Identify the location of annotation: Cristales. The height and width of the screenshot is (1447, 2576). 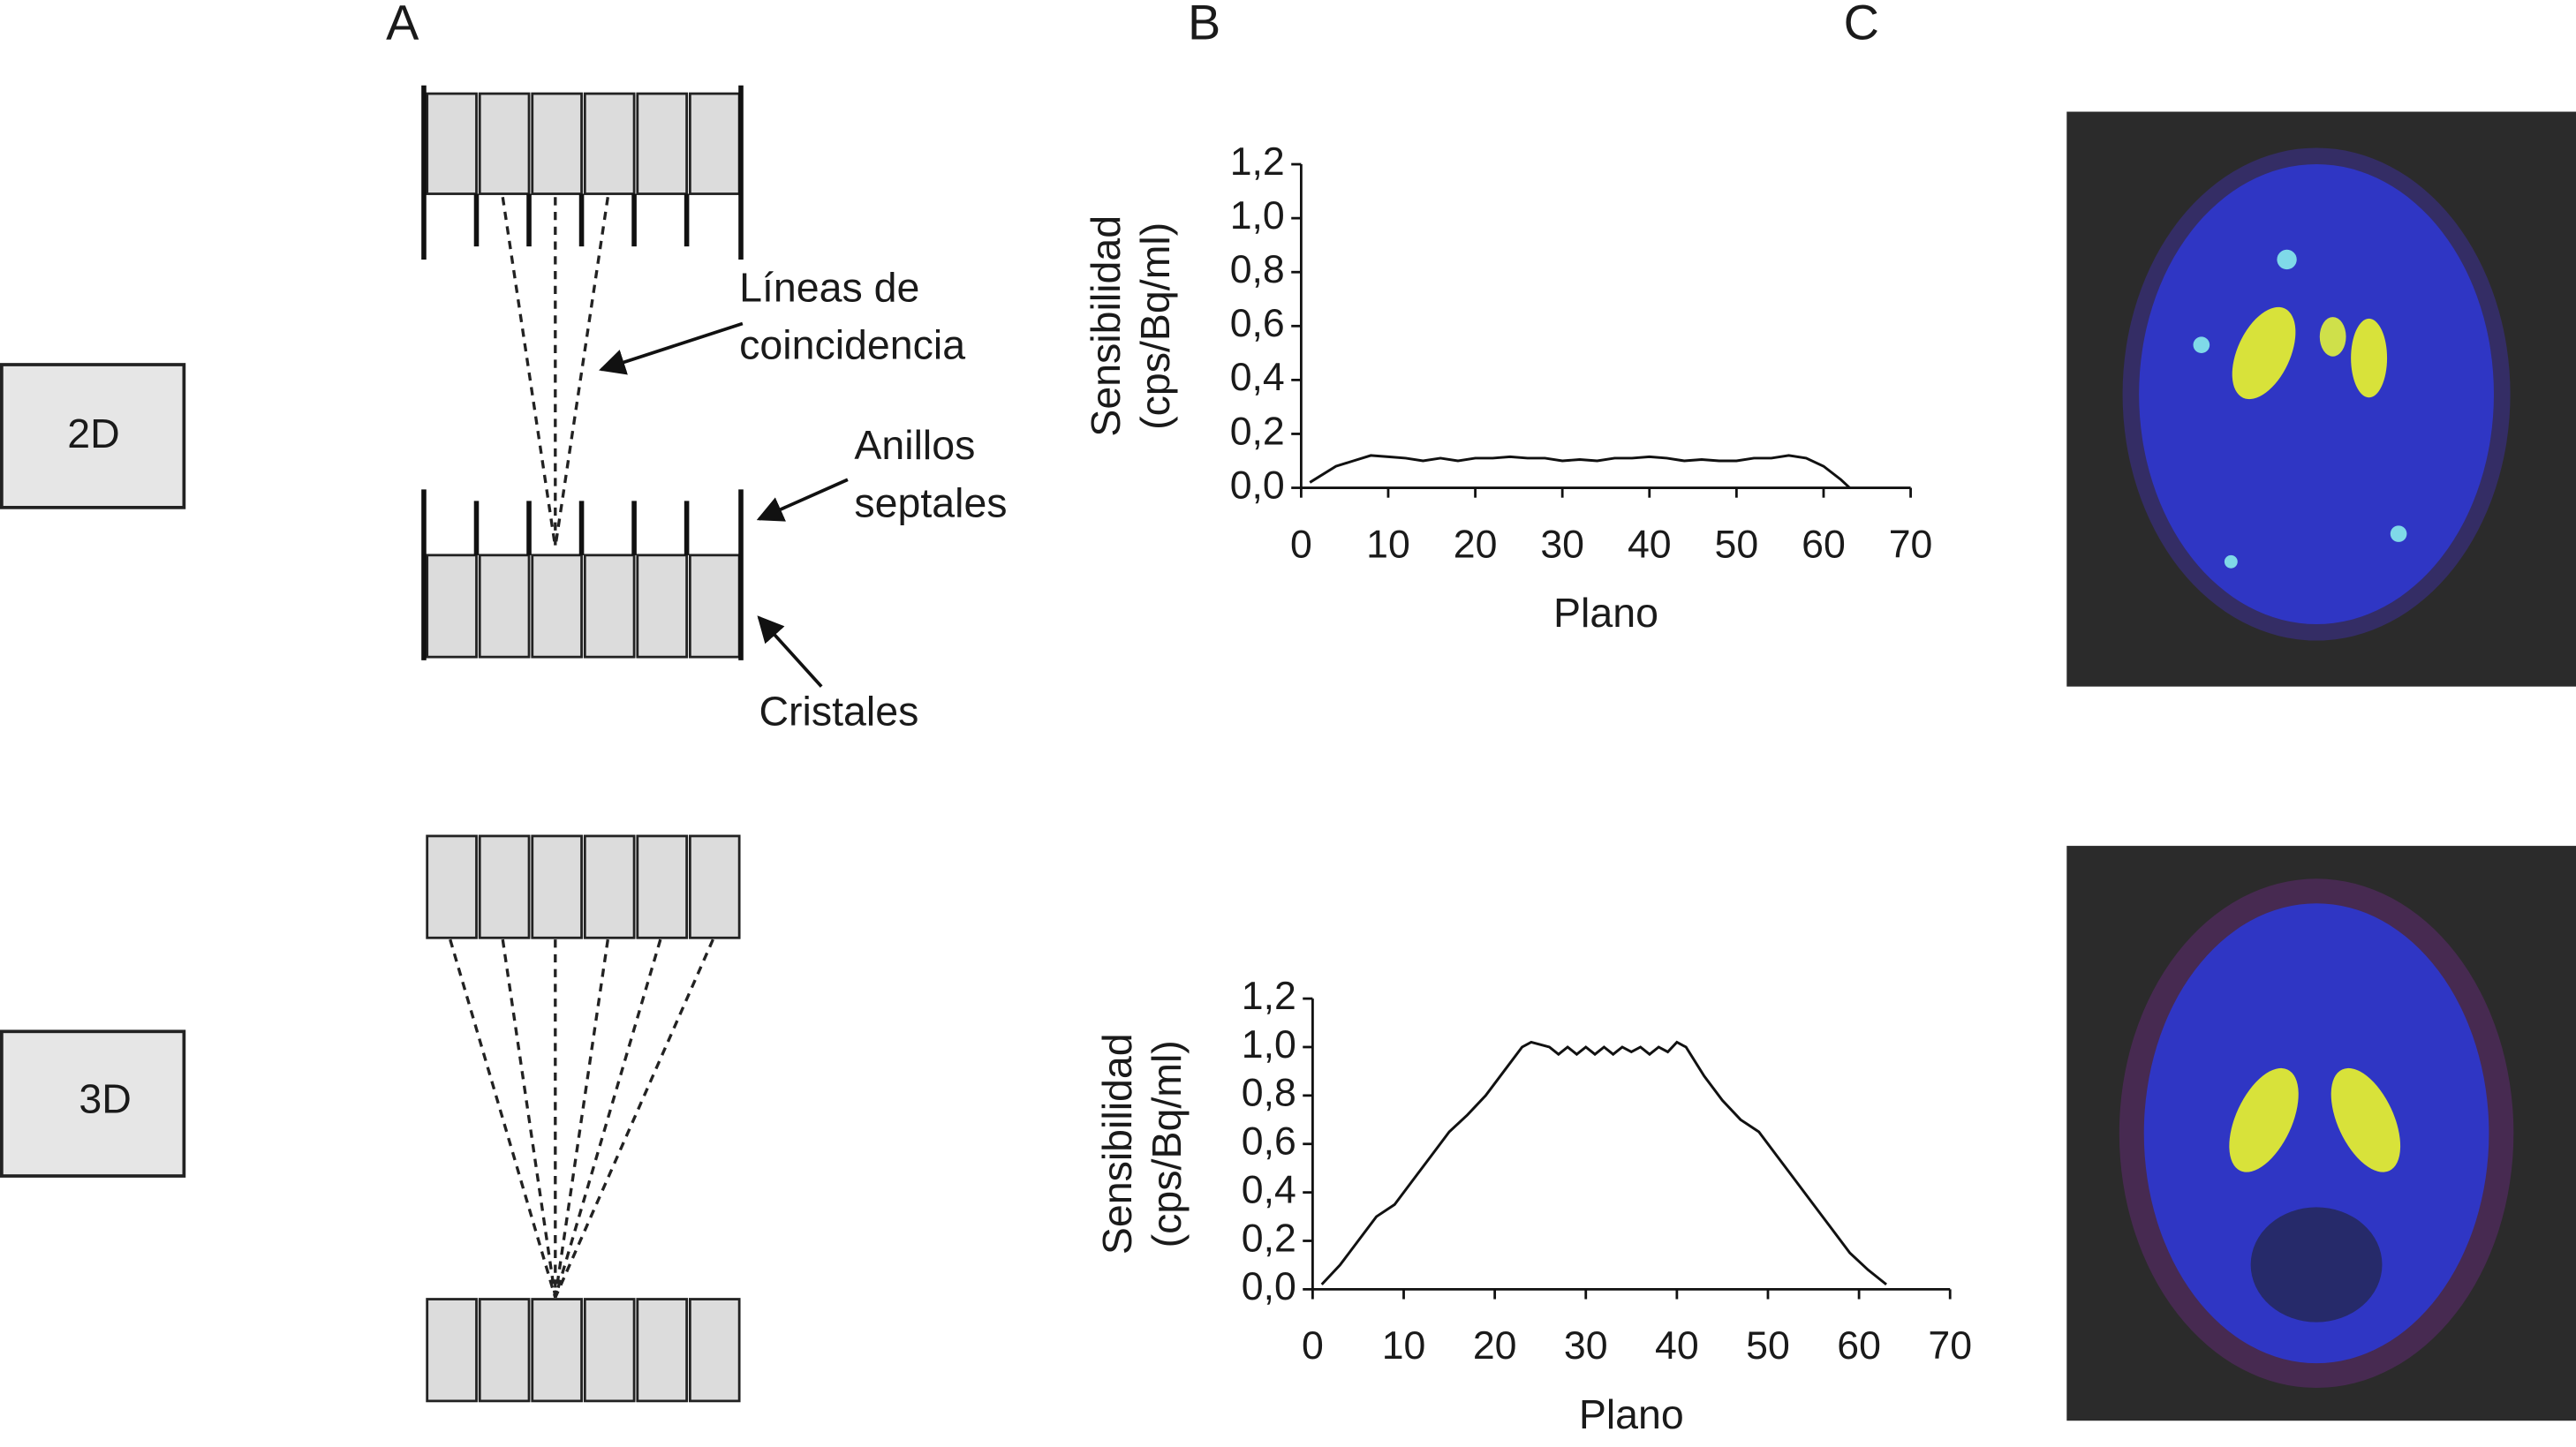
(838, 712).